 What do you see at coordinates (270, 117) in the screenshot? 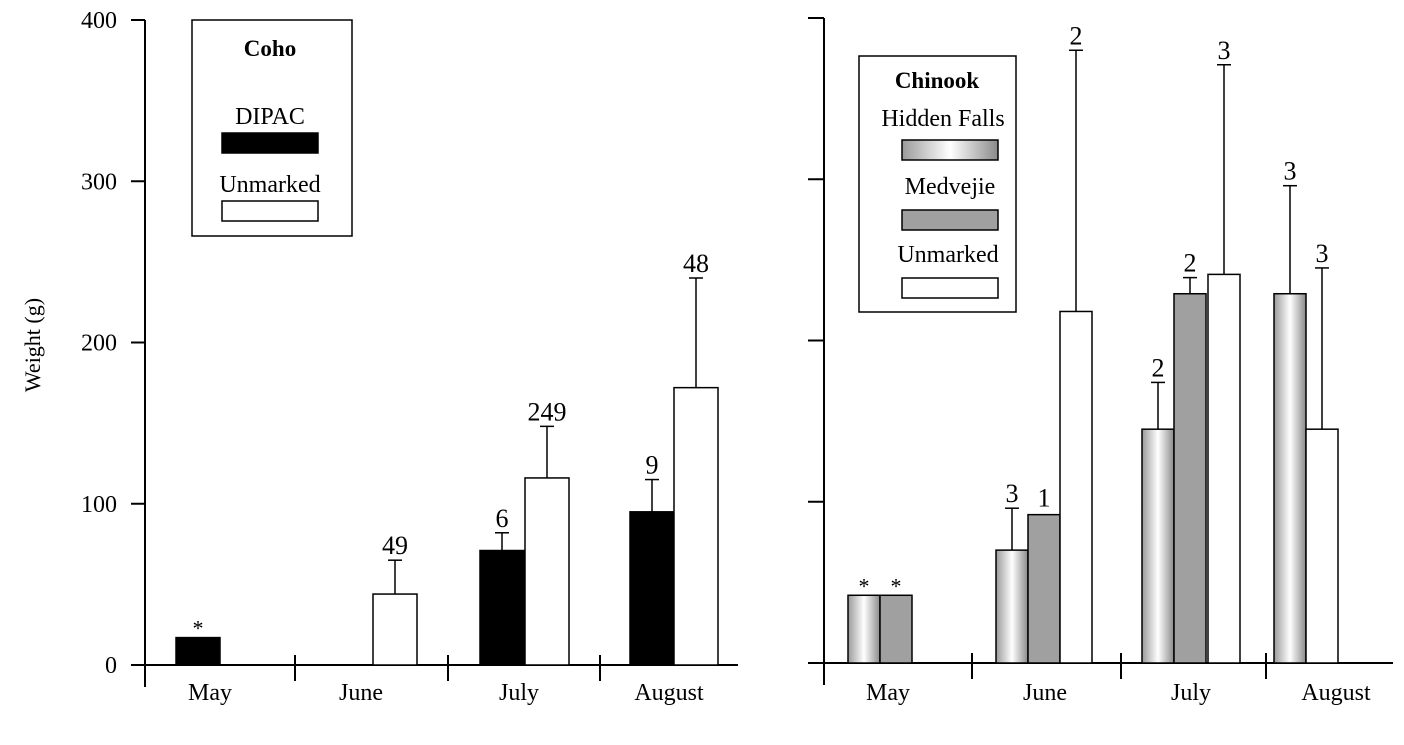
I see `legend-label-dipac: DIPAC` at bounding box center [270, 117].